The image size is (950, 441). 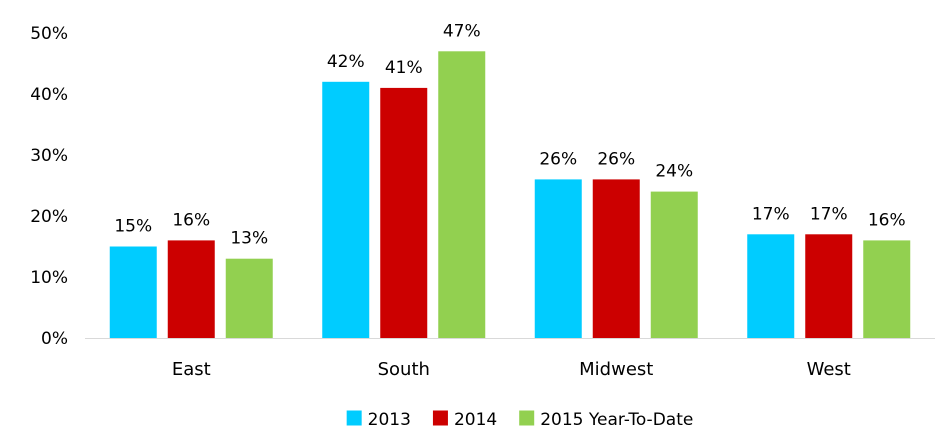 I want to click on data-label: 41%, so click(x=404, y=68).